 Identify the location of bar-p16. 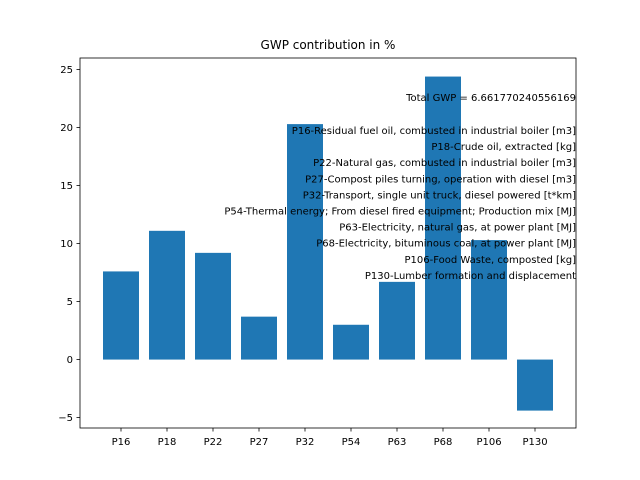
(121, 315).